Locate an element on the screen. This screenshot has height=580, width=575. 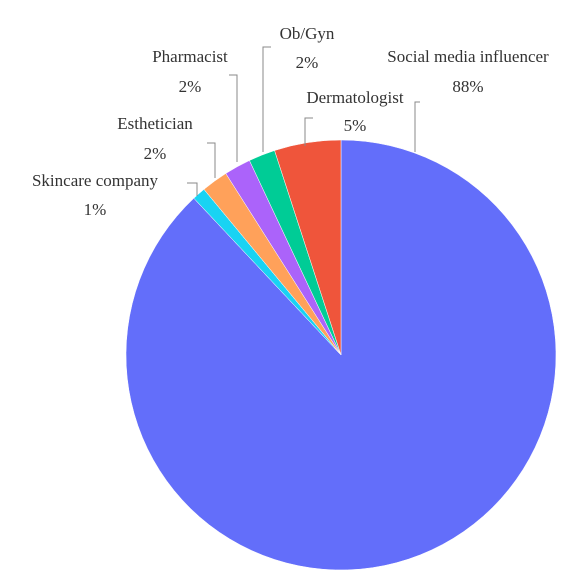
slice-label: Social media influencer is located at coordinates (468, 56).